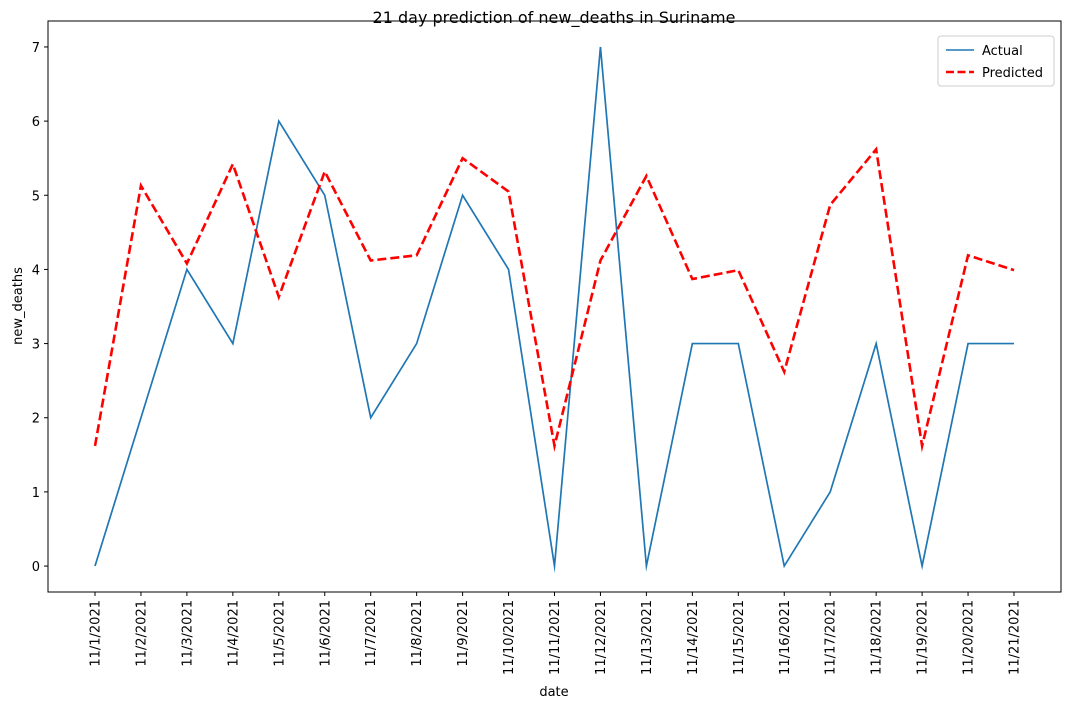 This screenshot has width=1070, height=709. Describe the element at coordinates (36, 122) in the screenshot. I see `y-tick-label: 6` at that location.